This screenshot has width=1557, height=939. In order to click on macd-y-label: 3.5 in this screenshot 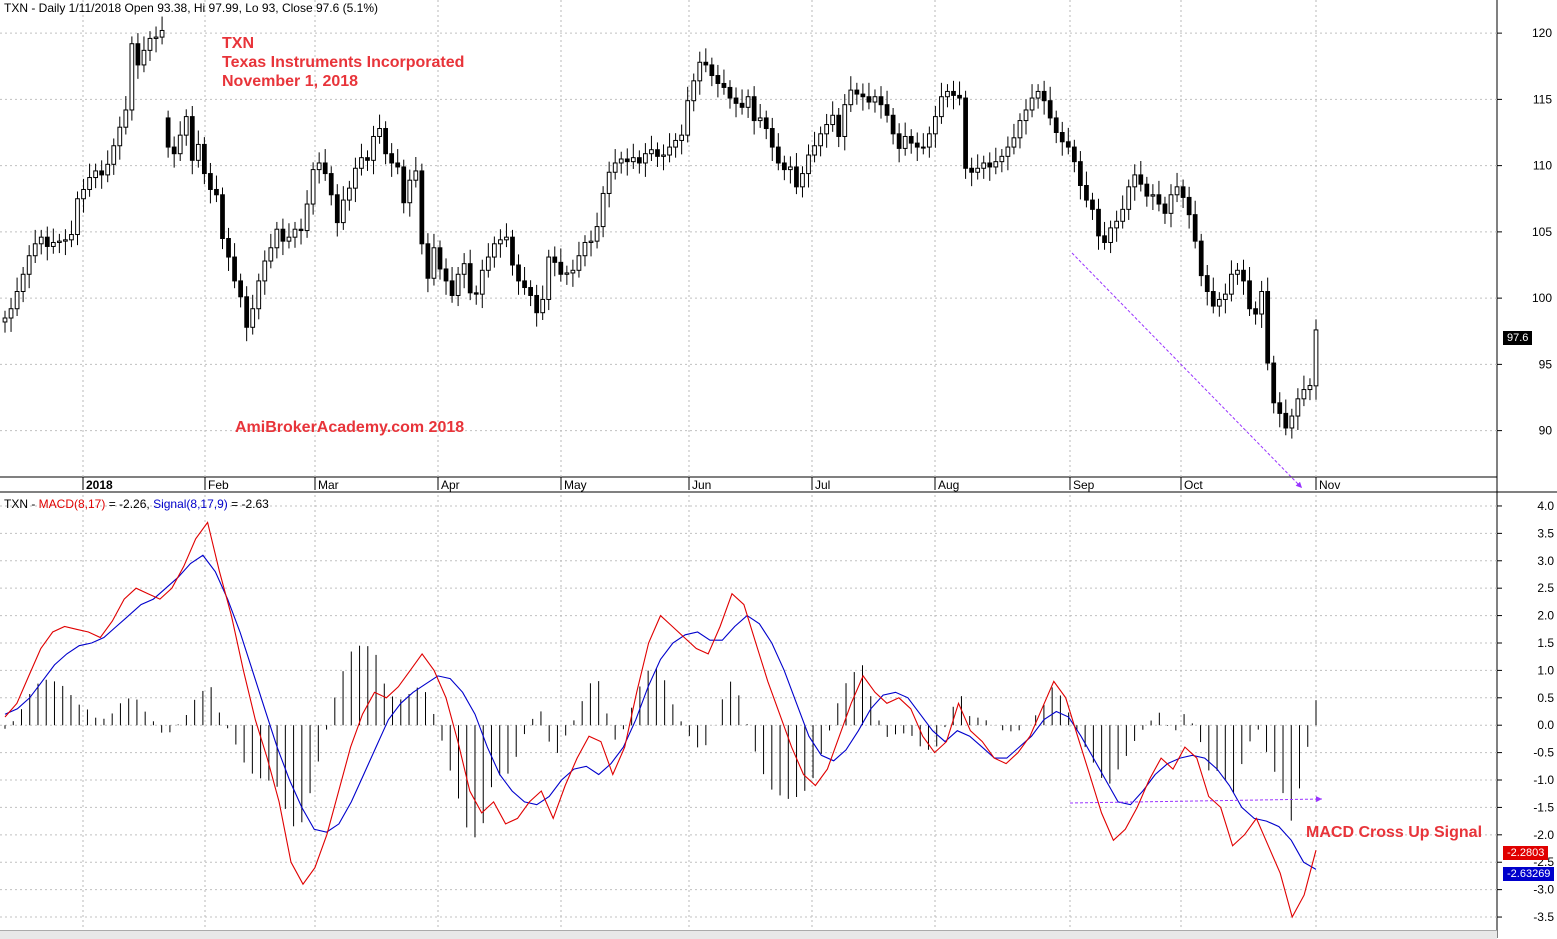, I will do `click(1545, 533)`.